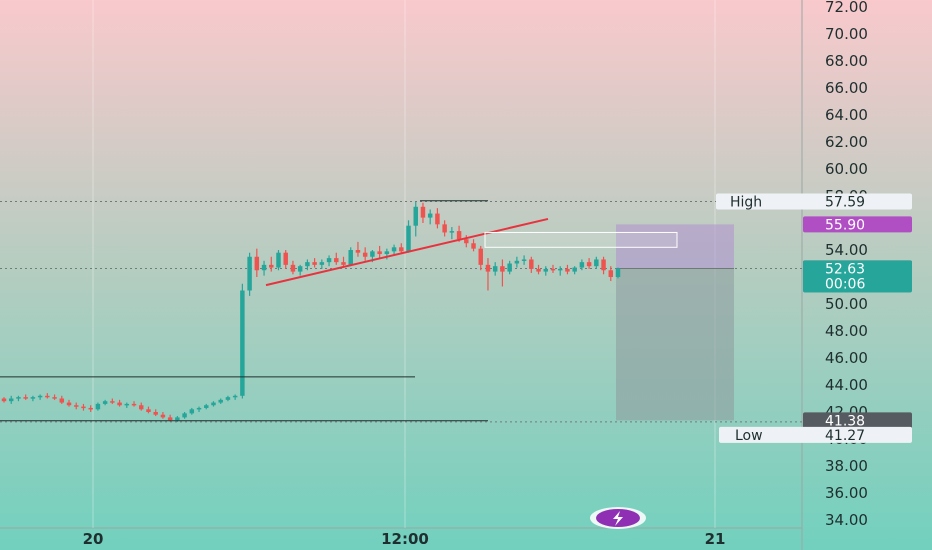 The height and width of the screenshot is (550, 932). I want to click on stop-loss-zone, so click(675, 246).